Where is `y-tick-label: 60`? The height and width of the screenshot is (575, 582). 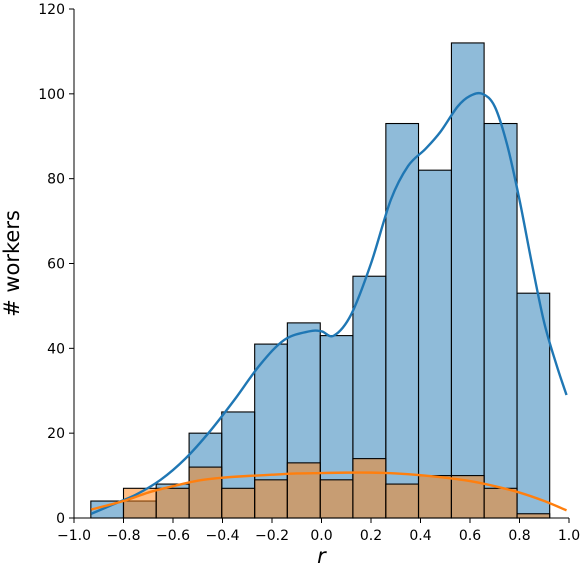 y-tick-label: 60 is located at coordinates (56, 265).